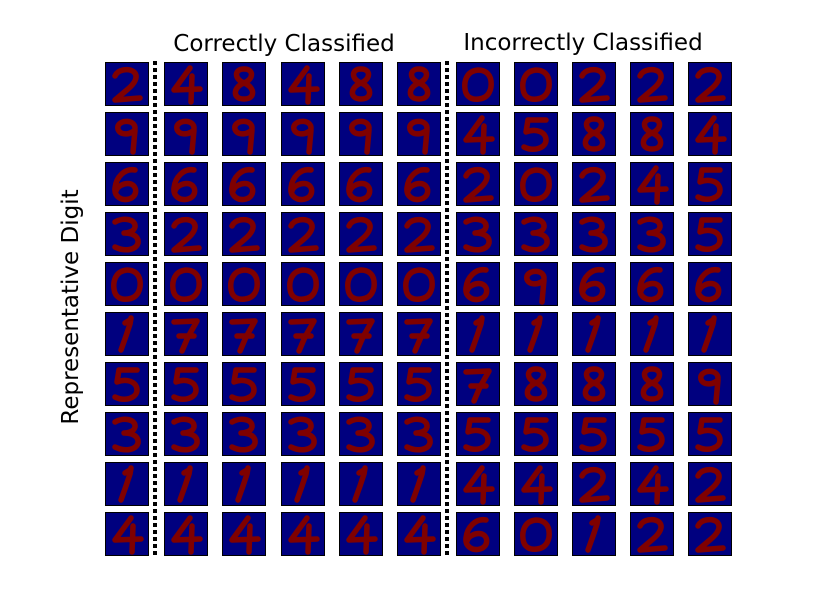 Image resolution: width=815 pixels, height=615 pixels. What do you see at coordinates (283, 44) in the screenshot?
I see `heading-correctly-classified: Correctly Classified` at bounding box center [283, 44].